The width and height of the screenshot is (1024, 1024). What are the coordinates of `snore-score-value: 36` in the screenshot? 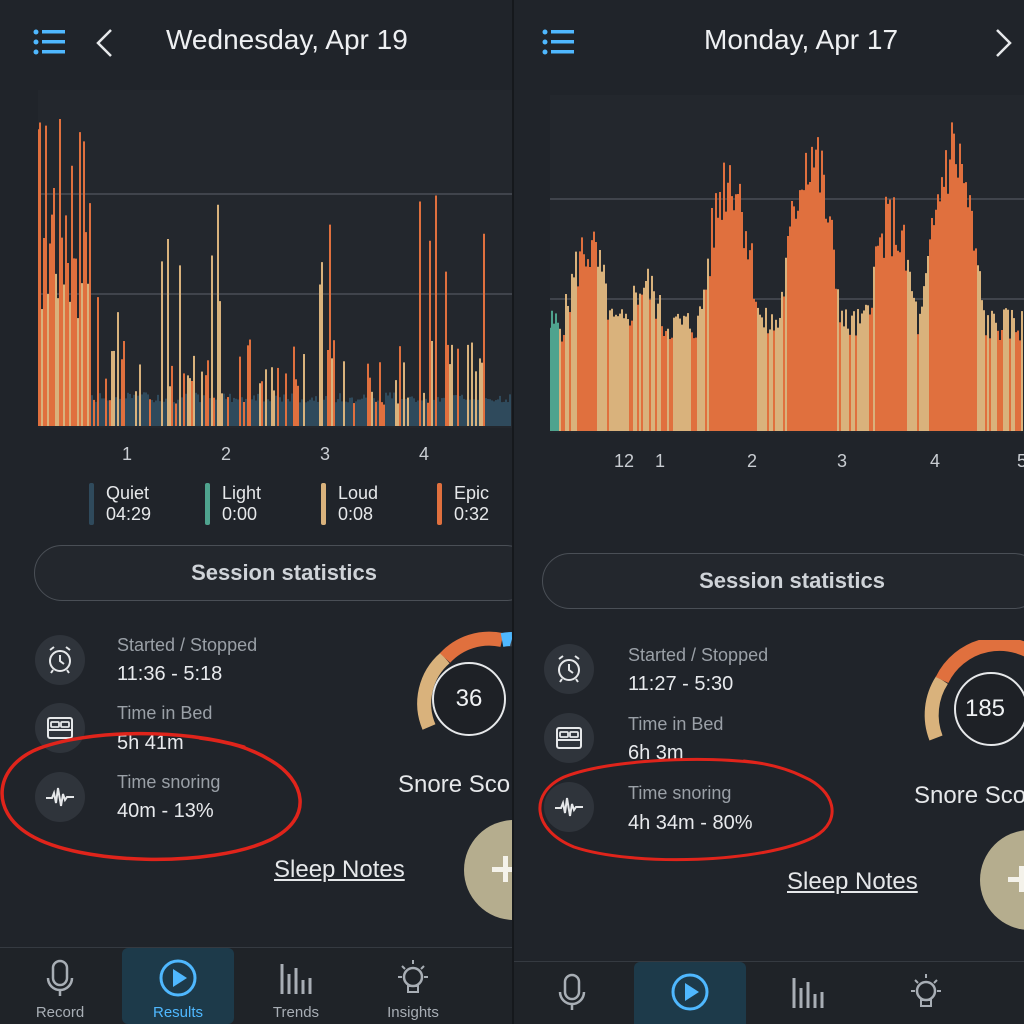 It's located at (469, 698).